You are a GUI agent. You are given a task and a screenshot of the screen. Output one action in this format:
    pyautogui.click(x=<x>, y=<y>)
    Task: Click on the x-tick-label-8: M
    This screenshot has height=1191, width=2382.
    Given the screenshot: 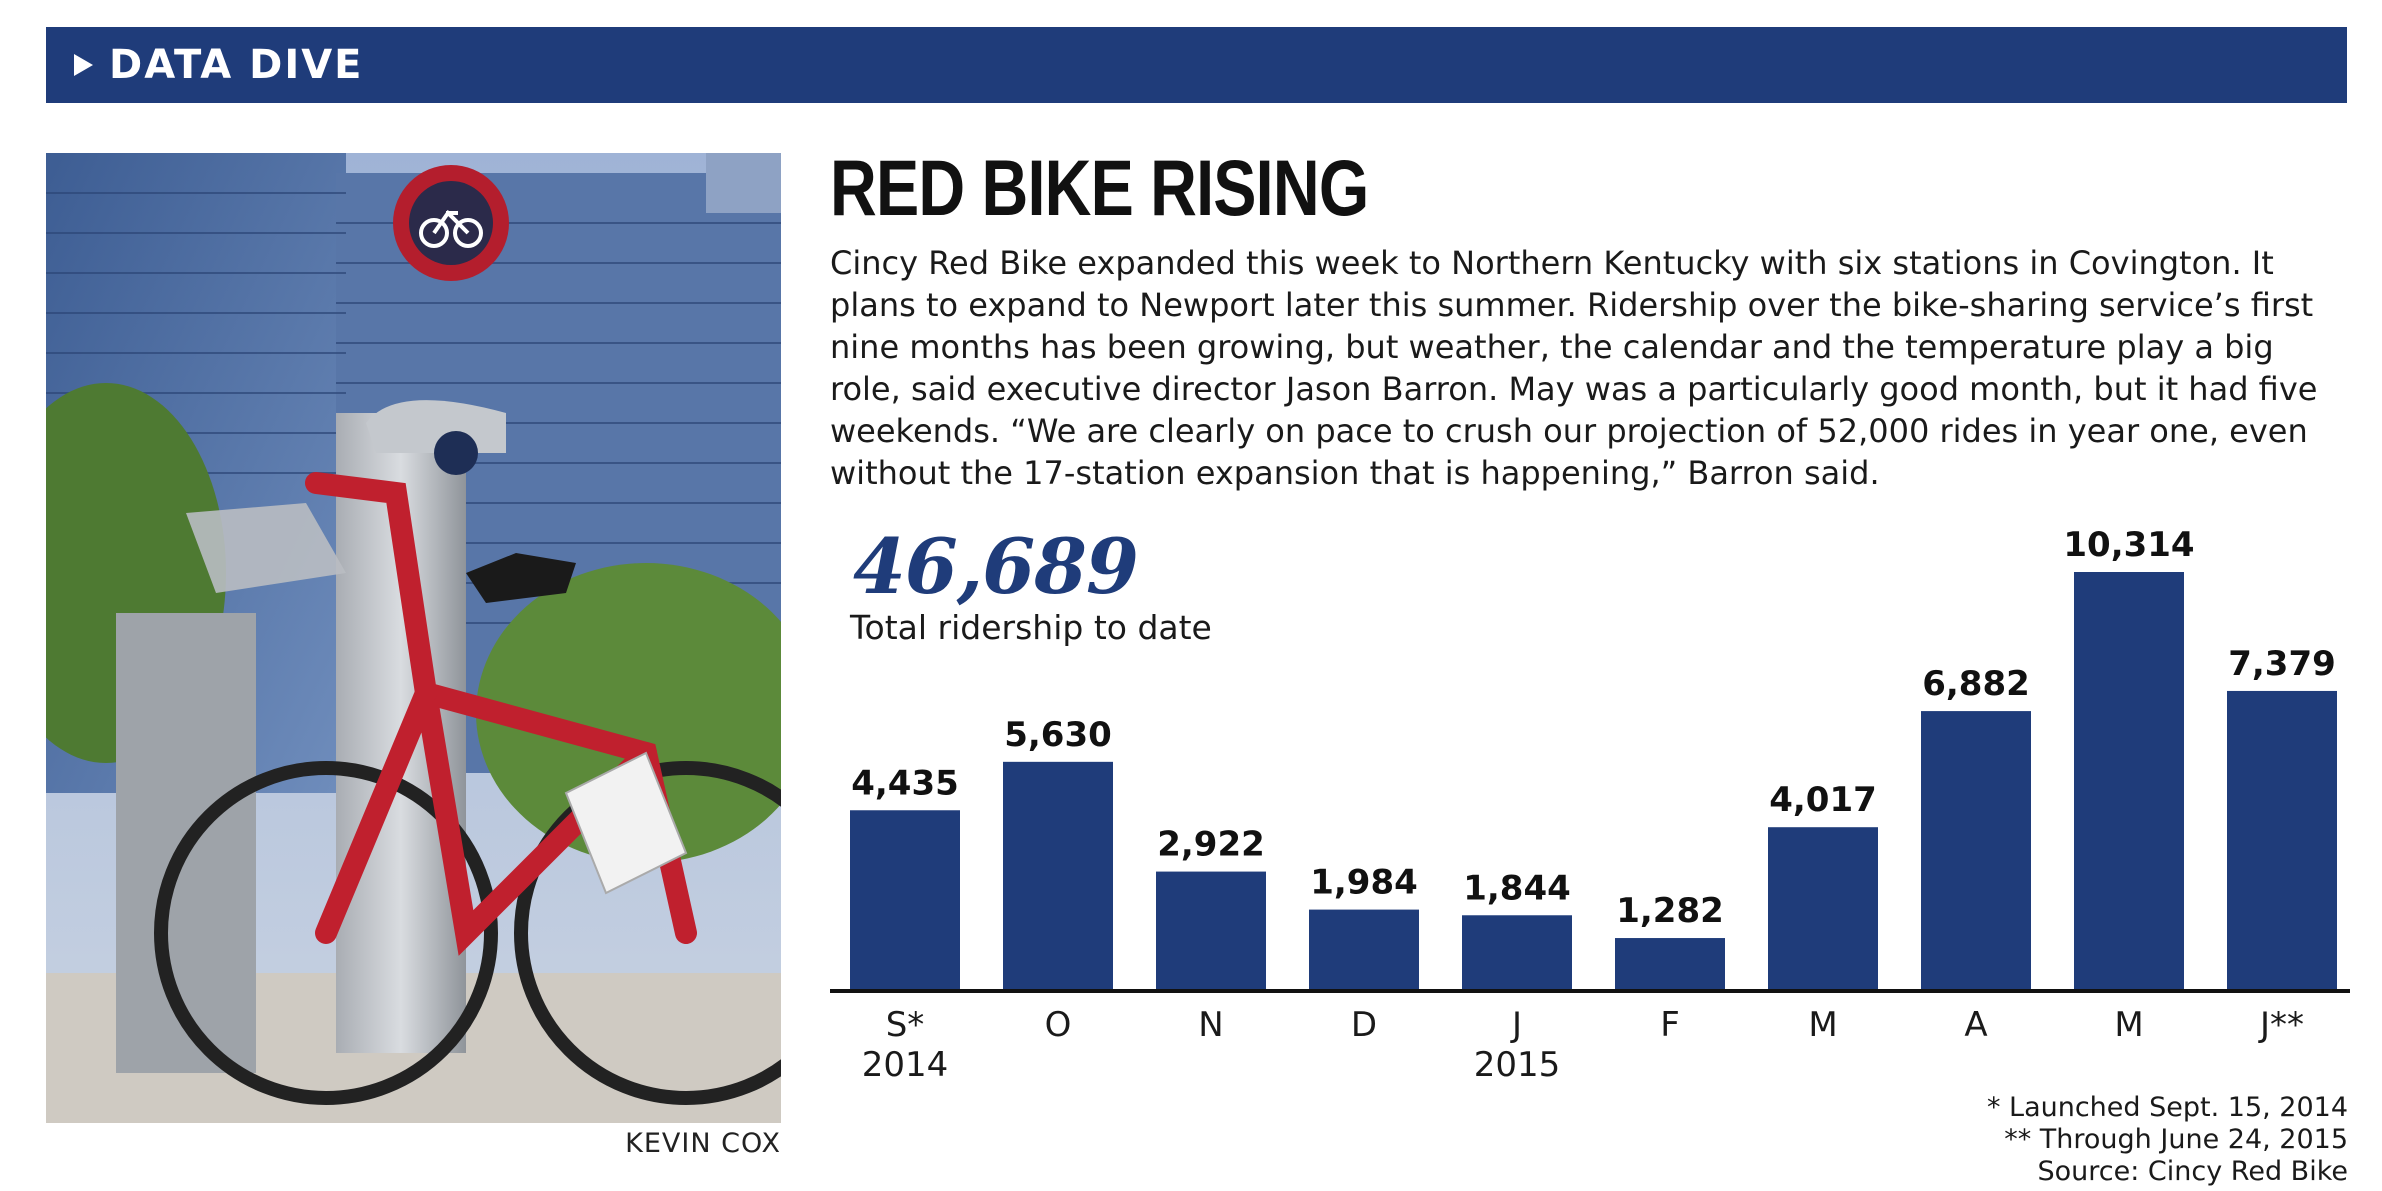 What is the action you would take?
    pyautogui.click(x=2128, y=1025)
    